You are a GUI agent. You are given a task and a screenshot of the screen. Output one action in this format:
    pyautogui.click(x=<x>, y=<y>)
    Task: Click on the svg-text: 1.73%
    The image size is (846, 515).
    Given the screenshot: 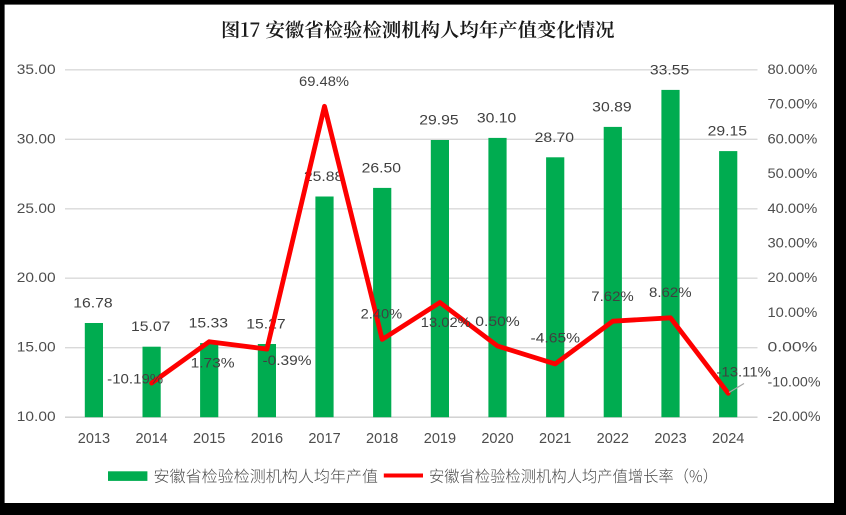 What is the action you would take?
    pyautogui.click(x=213, y=363)
    